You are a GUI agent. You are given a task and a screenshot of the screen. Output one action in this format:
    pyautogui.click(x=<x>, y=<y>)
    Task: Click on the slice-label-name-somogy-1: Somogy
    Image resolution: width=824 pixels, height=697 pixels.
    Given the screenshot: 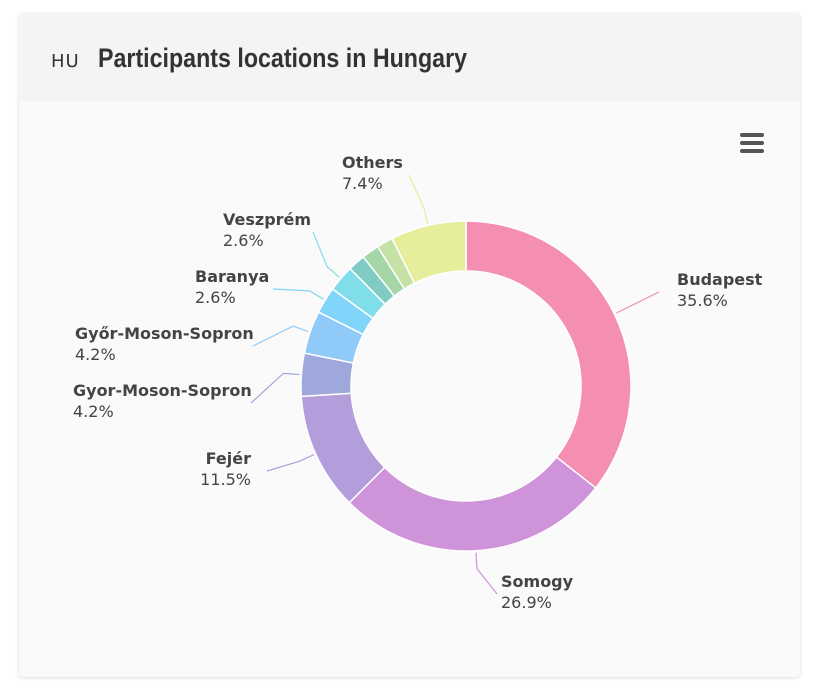 What is the action you would take?
    pyautogui.click(x=537, y=581)
    